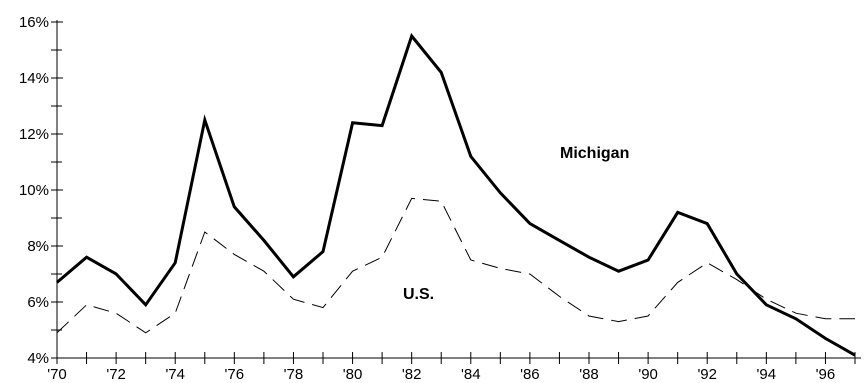 This screenshot has height=383, width=867. I want to click on series-labels: Michigan U.S., so click(516, 224).